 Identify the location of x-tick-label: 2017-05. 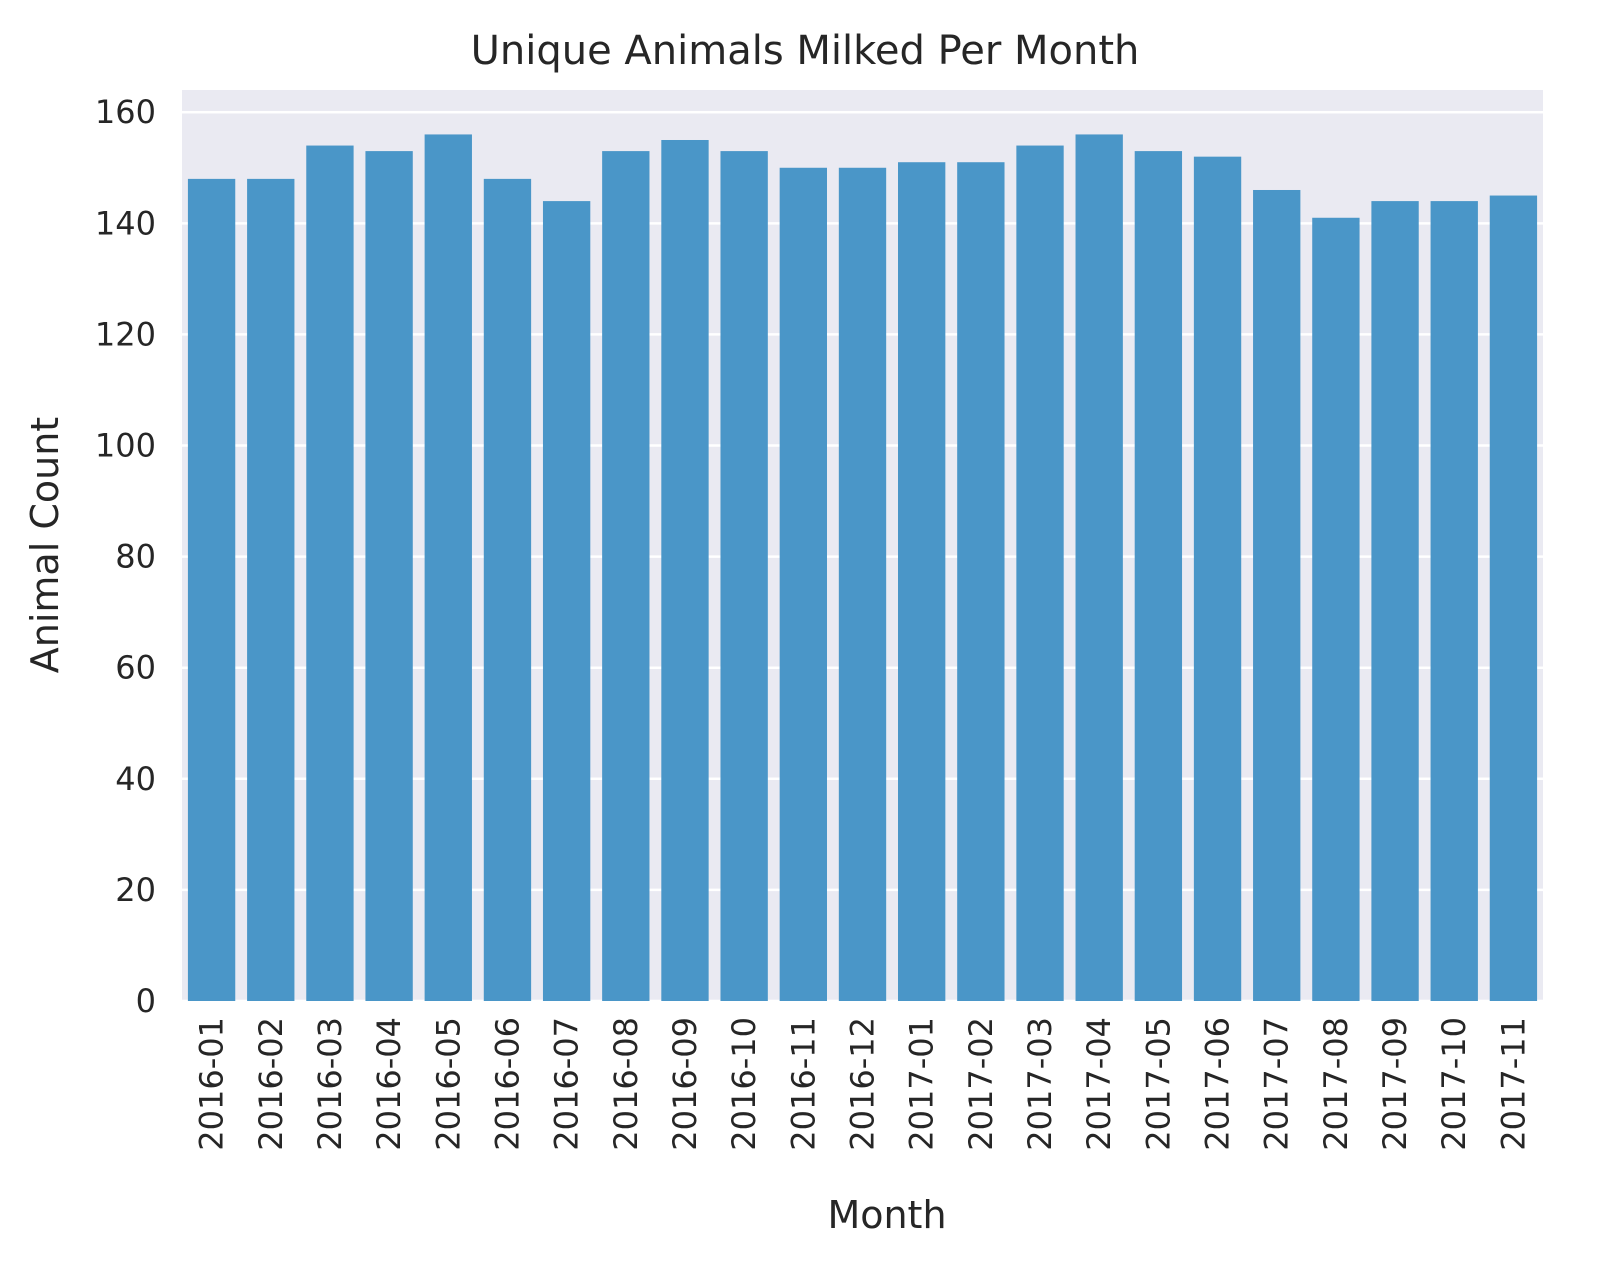
(1158, 1084).